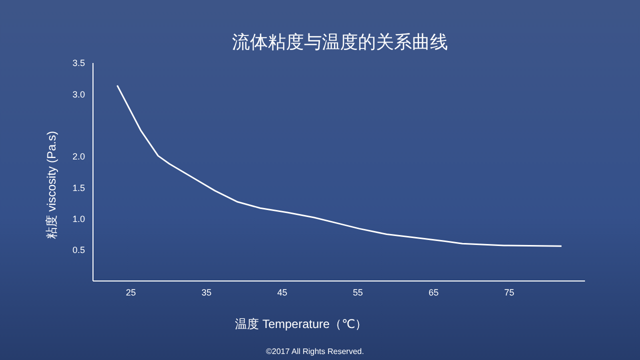 The image size is (640, 360). I want to click on x-axis-title: 温度 Temperature（℃）, so click(301, 324).